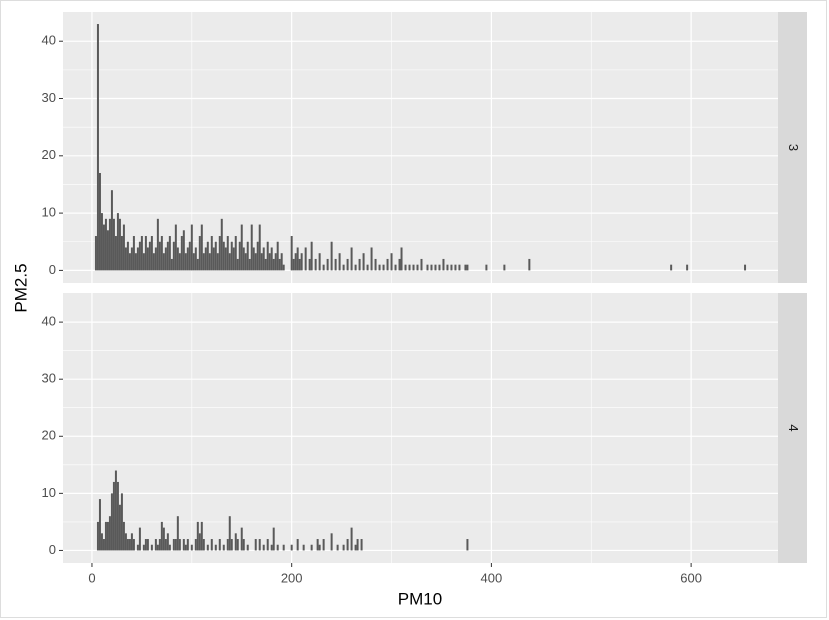 The height and width of the screenshot is (620, 829). Describe the element at coordinates (793, 147) in the screenshot. I see `facet-label: 3` at that location.